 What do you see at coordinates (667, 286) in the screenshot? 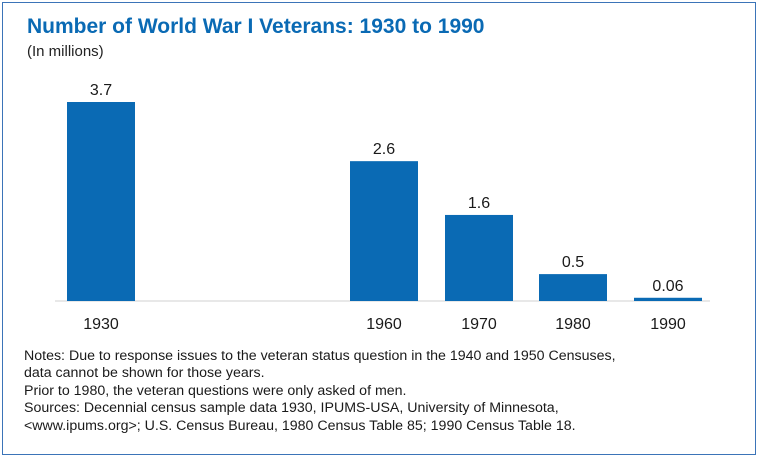
I see `value-label-1990: 0.06` at bounding box center [667, 286].